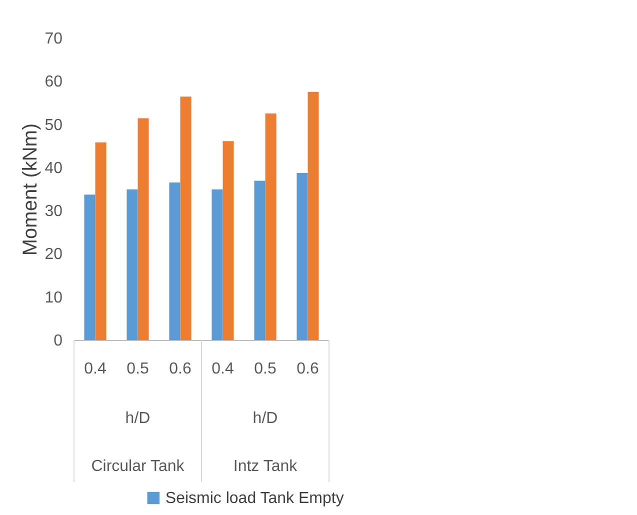 This screenshot has height=515, width=637. What do you see at coordinates (58, 341) in the screenshot?
I see `y-tick-label: 0` at bounding box center [58, 341].